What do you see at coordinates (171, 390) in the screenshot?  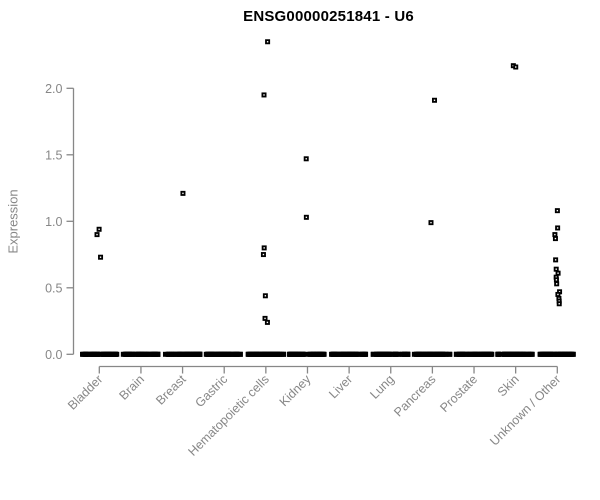 I see `tick-label: Breast` at bounding box center [171, 390].